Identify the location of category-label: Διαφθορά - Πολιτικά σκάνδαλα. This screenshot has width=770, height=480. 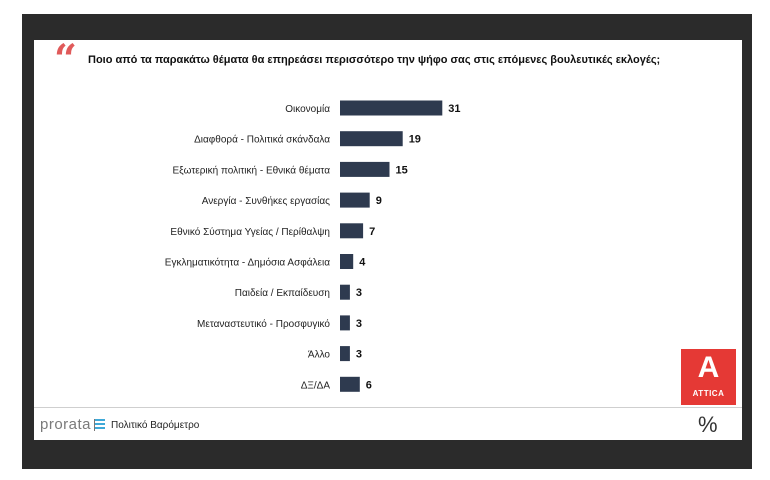
(262, 140).